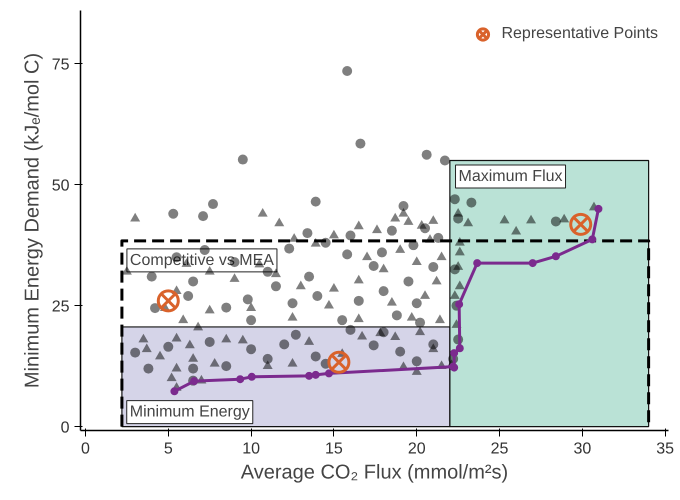 The image size is (680, 500). What do you see at coordinates (168, 449) in the screenshot?
I see `x-tick-label: 5` at bounding box center [168, 449].